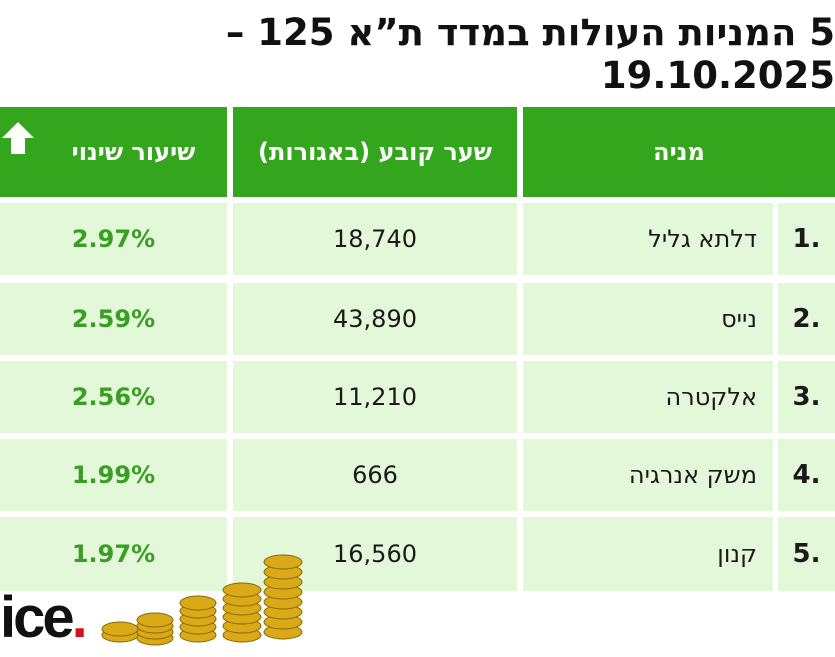  What do you see at coordinates (806, 397) in the screenshot?
I see `rank-cell: 3.` at bounding box center [806, 397].